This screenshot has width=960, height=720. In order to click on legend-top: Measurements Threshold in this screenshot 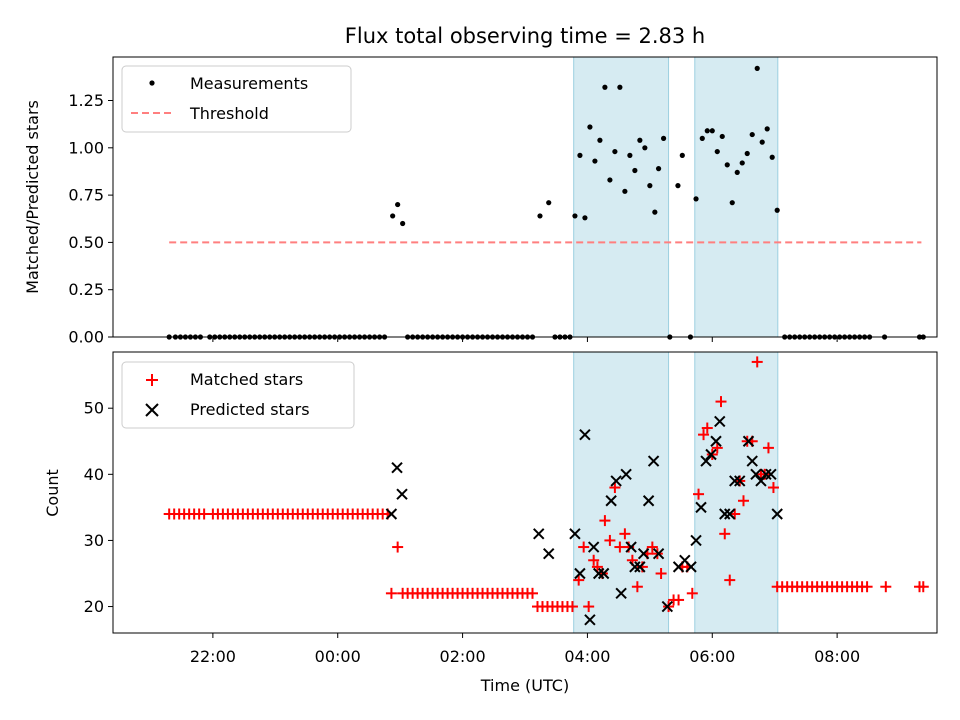, I will do `click(236, 99)`.